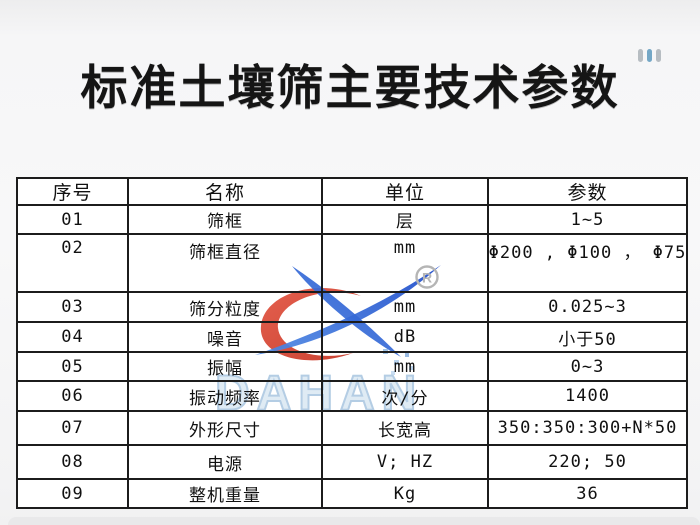  I want to click on table-cell: 电源, so click(226, 463).